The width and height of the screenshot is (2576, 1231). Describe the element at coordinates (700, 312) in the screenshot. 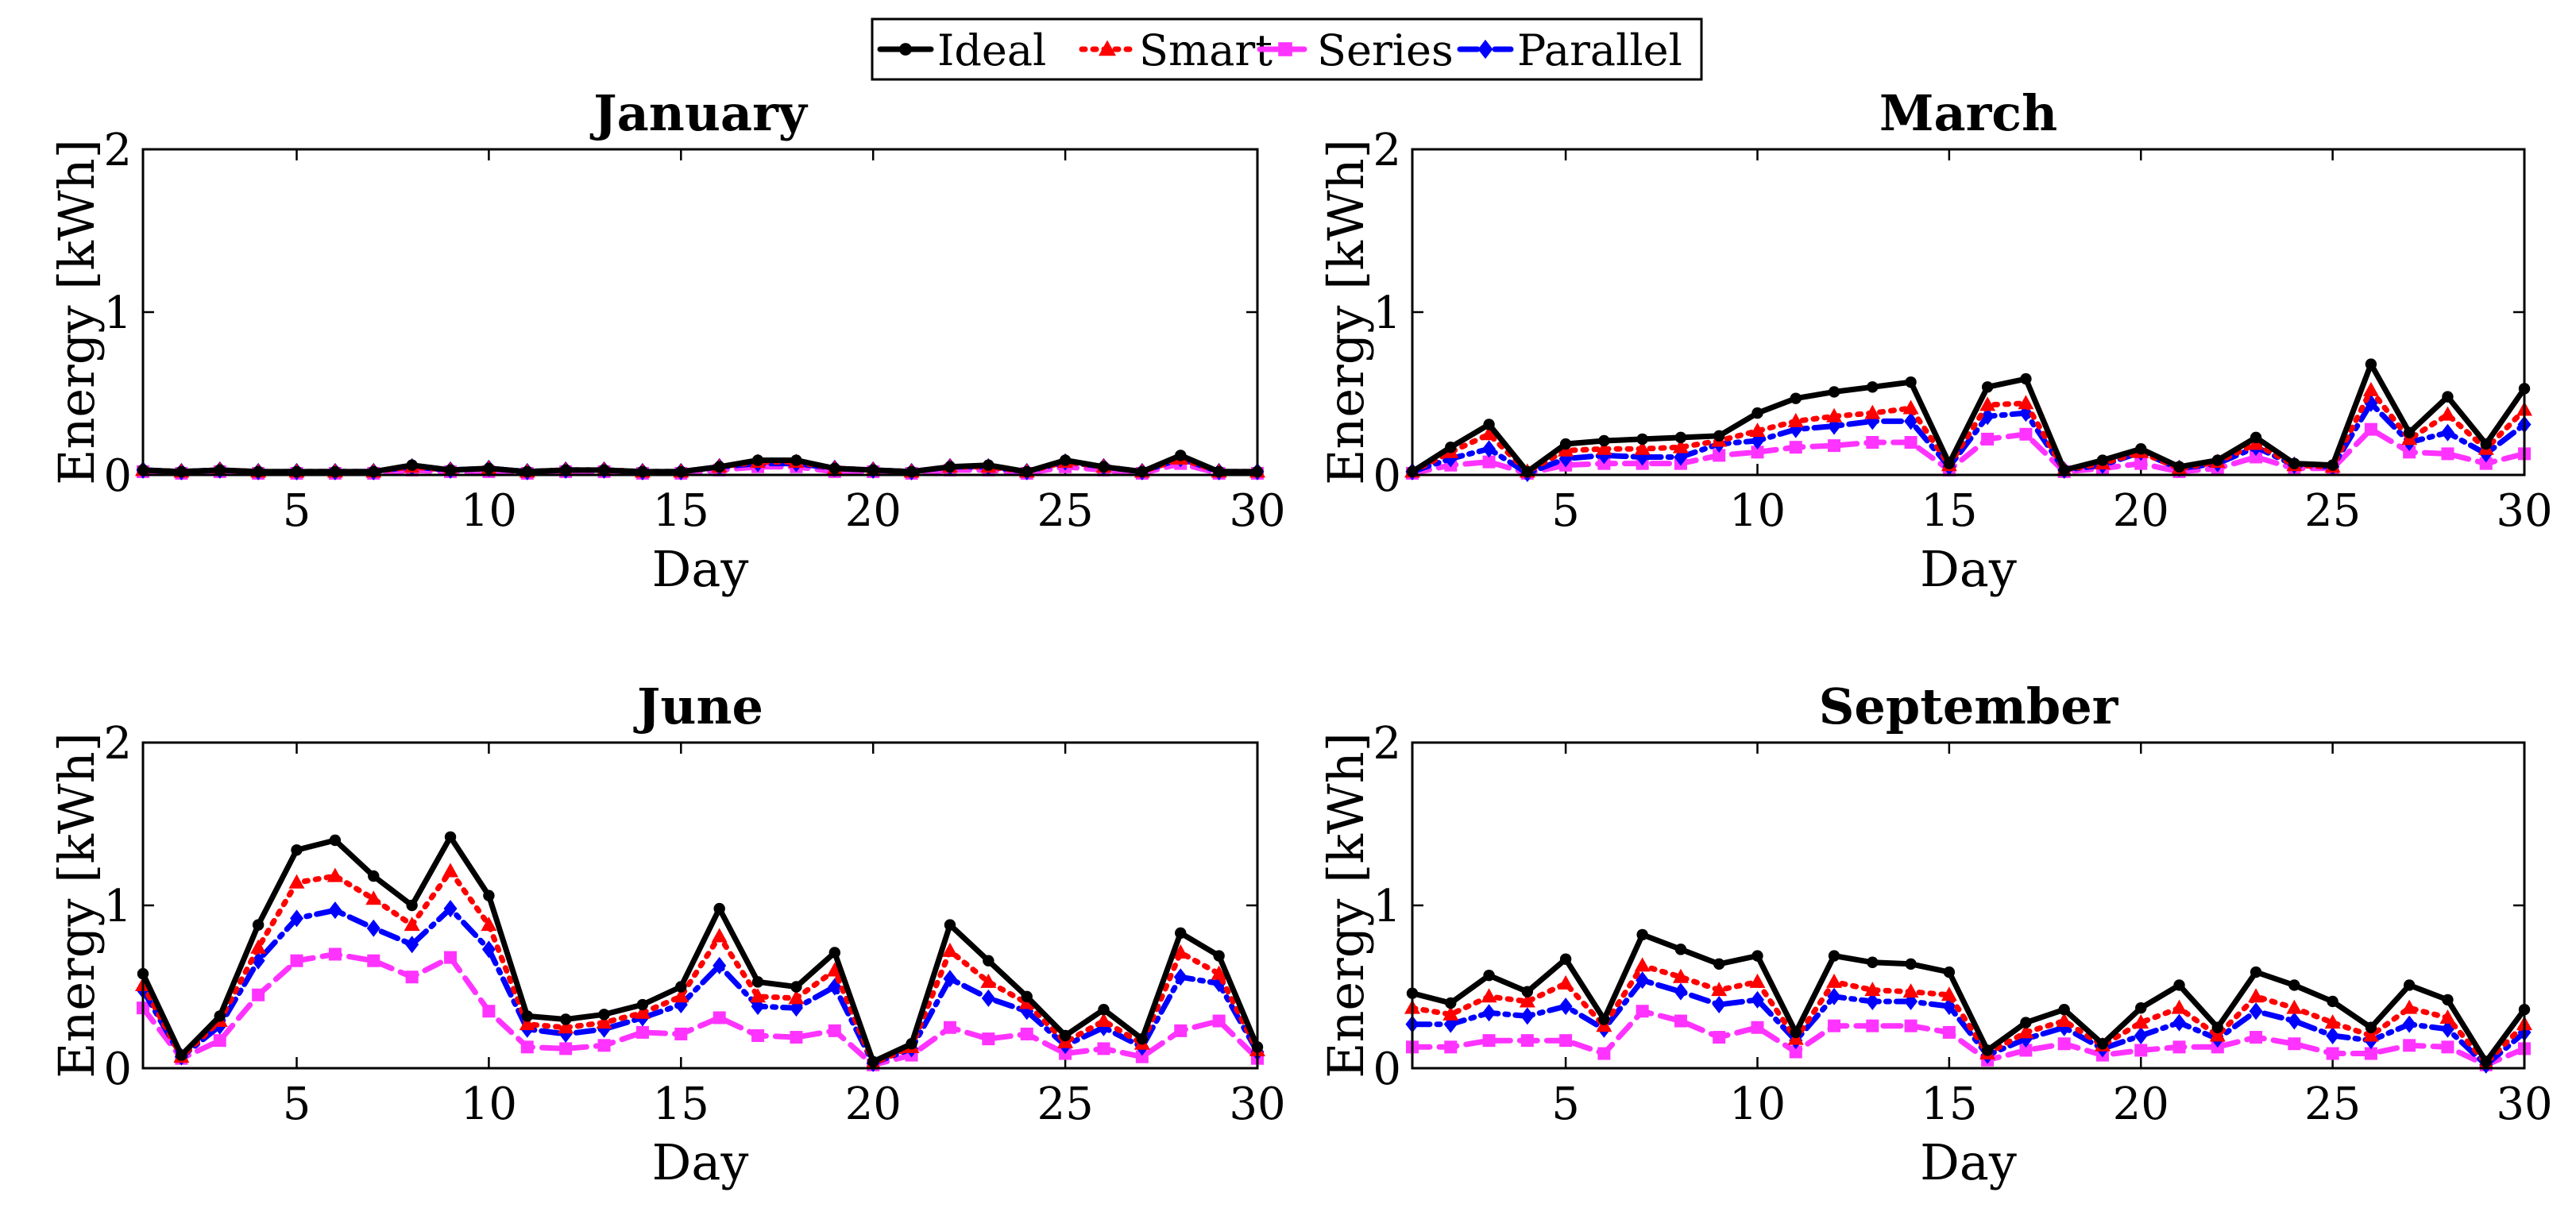

I see `plot-frame` at that location.